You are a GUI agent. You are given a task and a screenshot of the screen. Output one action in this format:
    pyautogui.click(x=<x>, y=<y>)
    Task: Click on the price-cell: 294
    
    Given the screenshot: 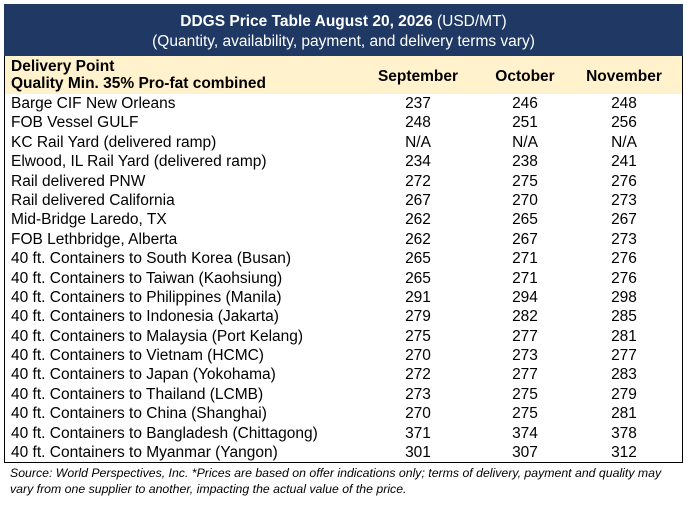 What is the action you would take?
    pyautogui.click(x=525, y=297)
    